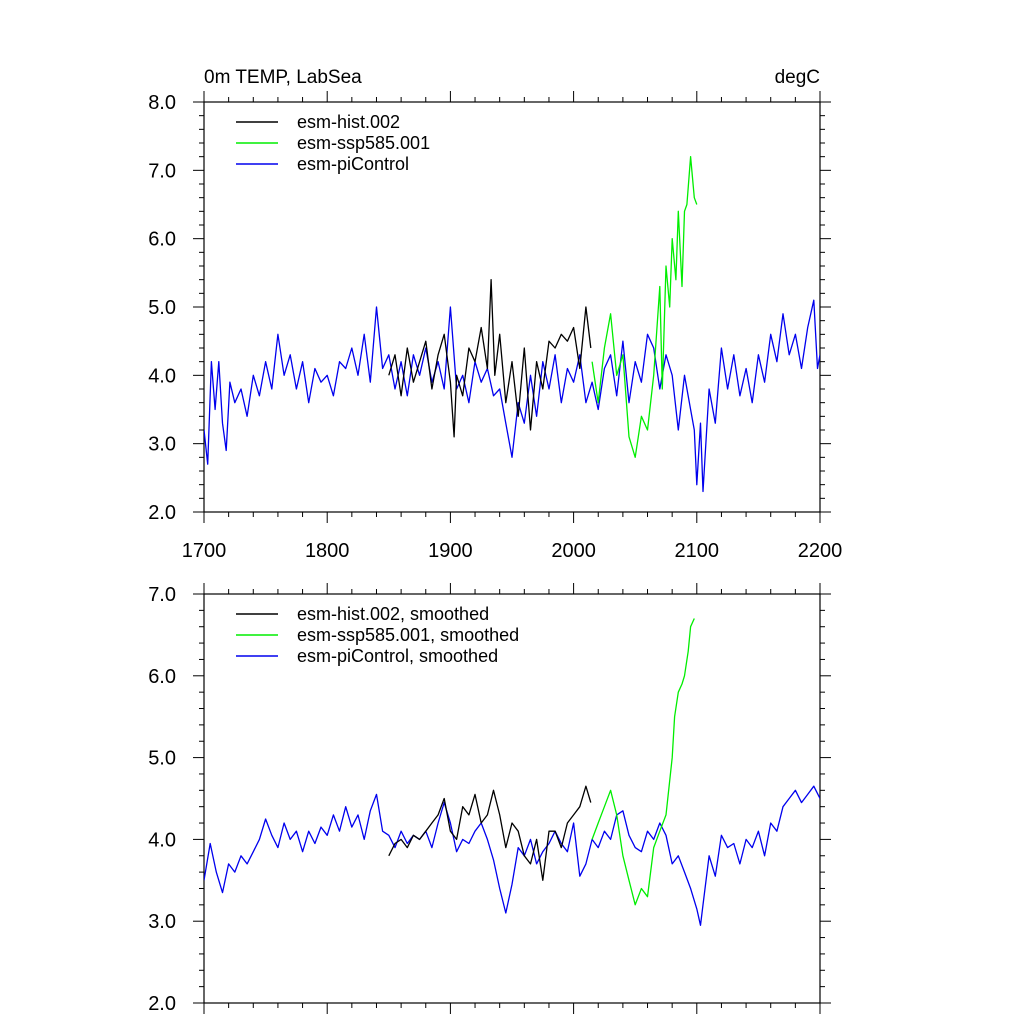  I want to click on legend-label-hist: esm-hist.002, so click(348, 122).